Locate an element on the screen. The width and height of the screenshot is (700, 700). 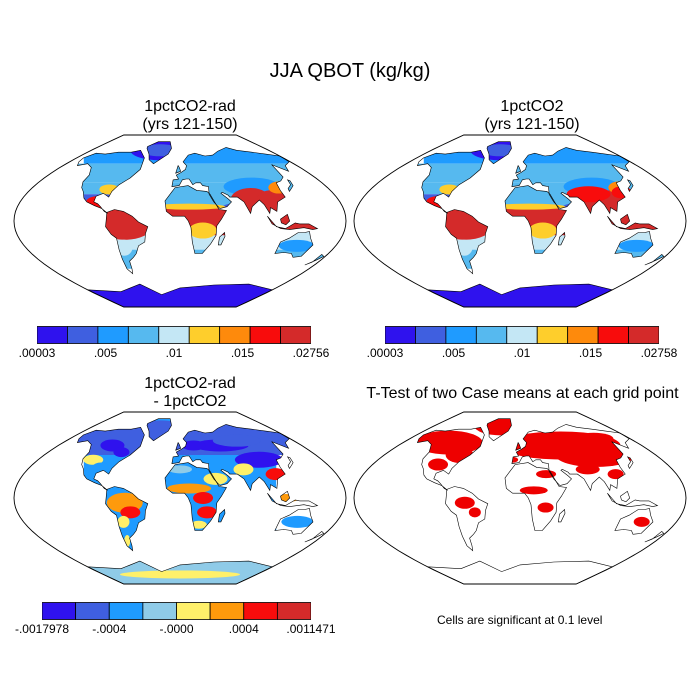
colorbar-tick-label: -.0004 is located at coordinates (109, 629).